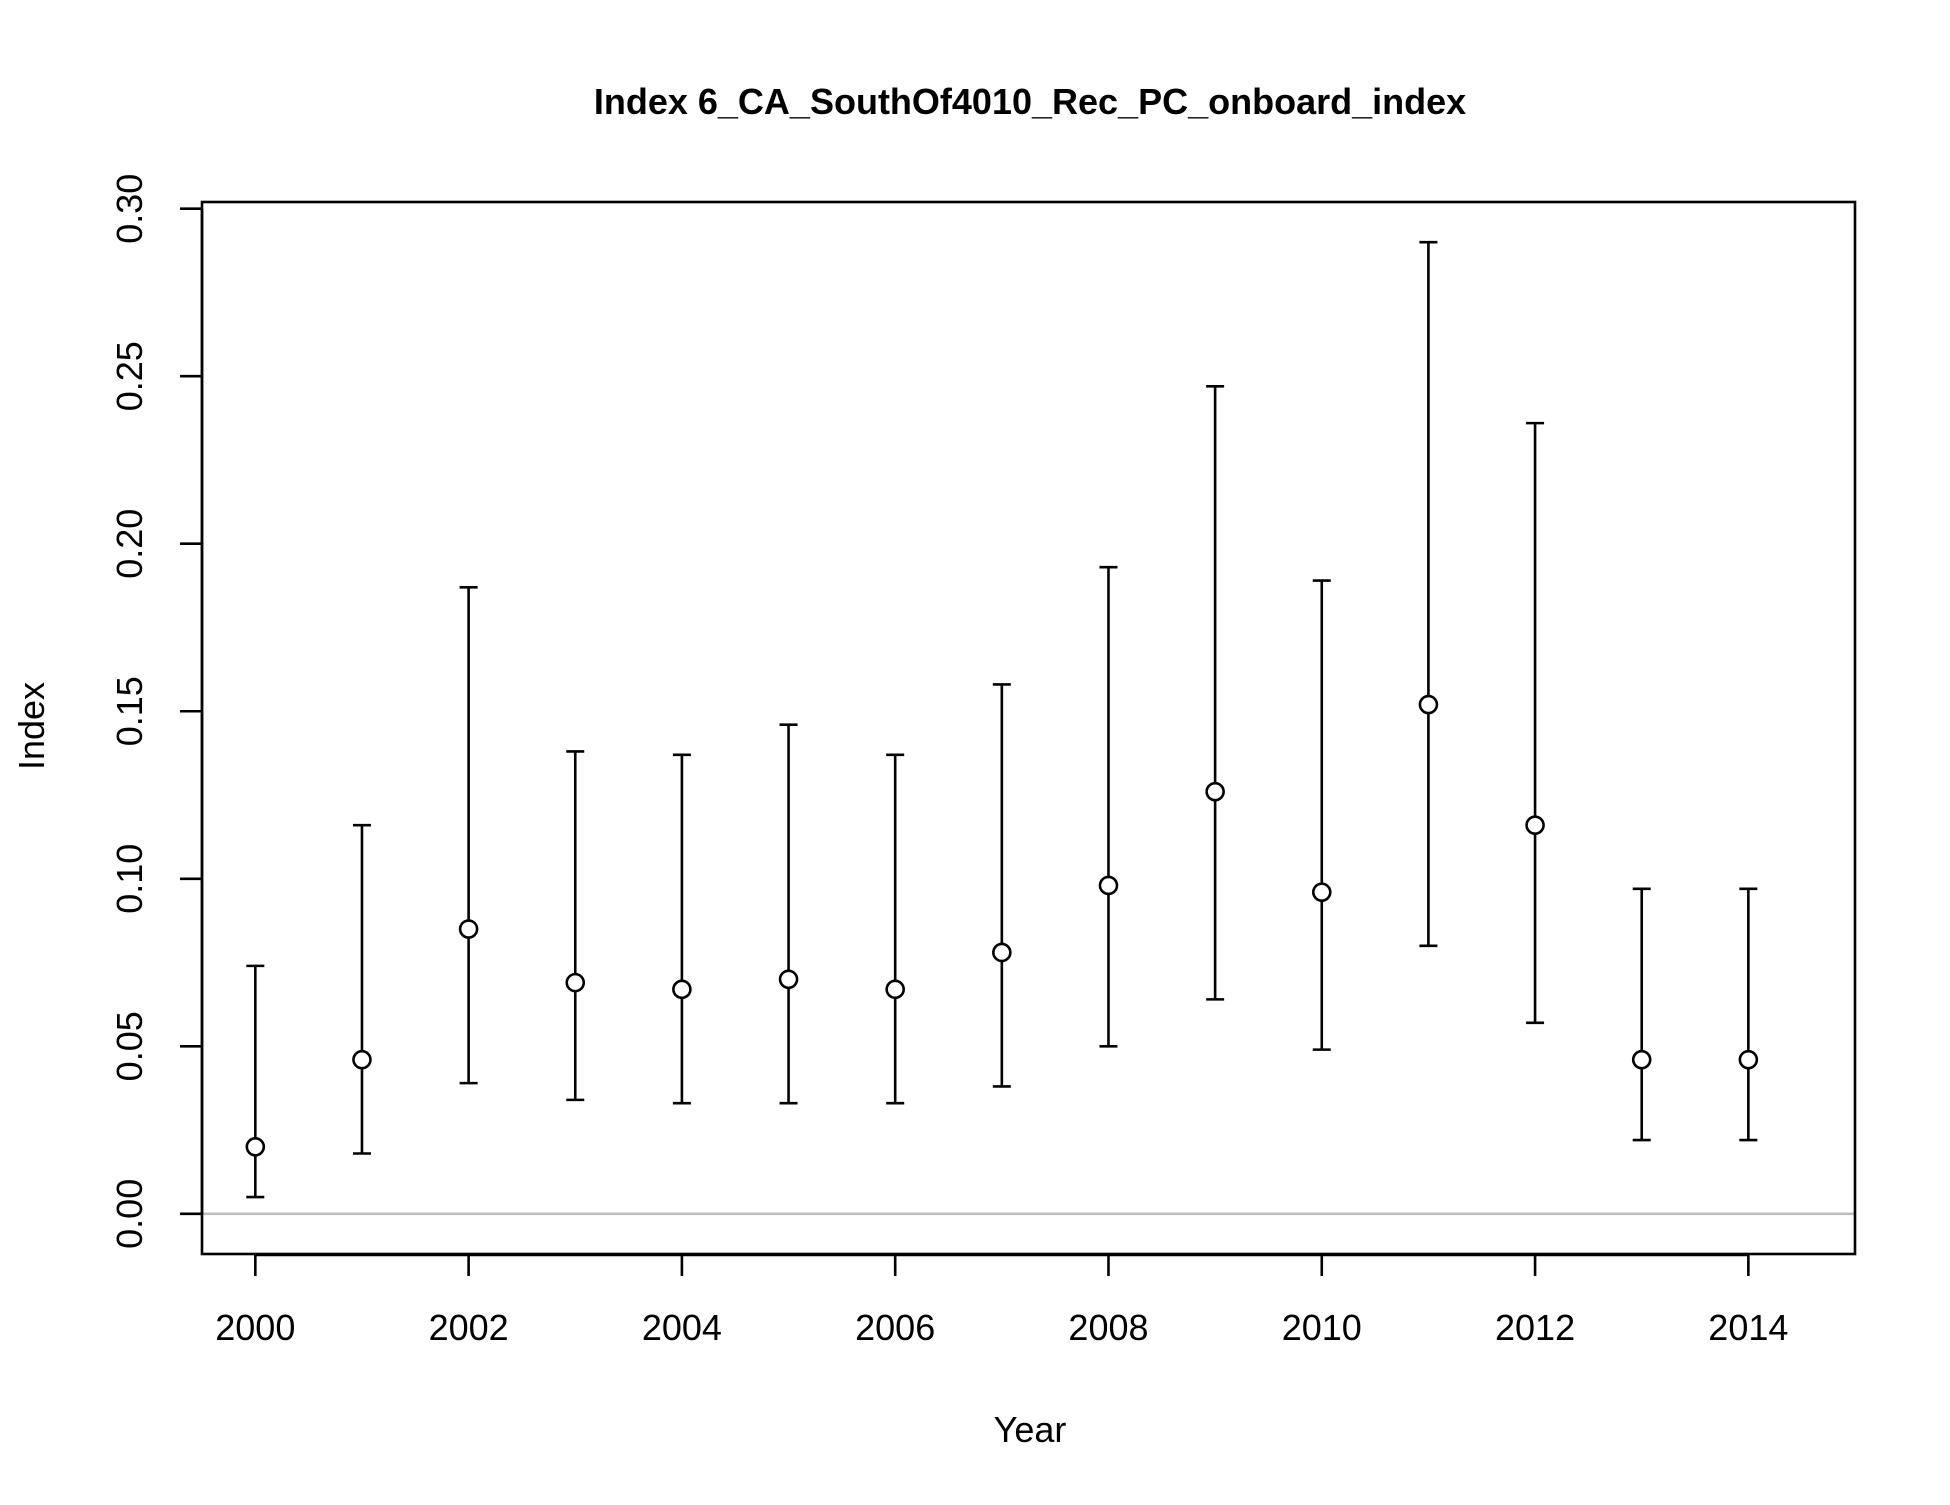 The width and height of the screenshot is (1950, 1505). Describe the element at coordinates (129, 209) in the screenshot. I see `y-tick-label: 0.30` at that location.